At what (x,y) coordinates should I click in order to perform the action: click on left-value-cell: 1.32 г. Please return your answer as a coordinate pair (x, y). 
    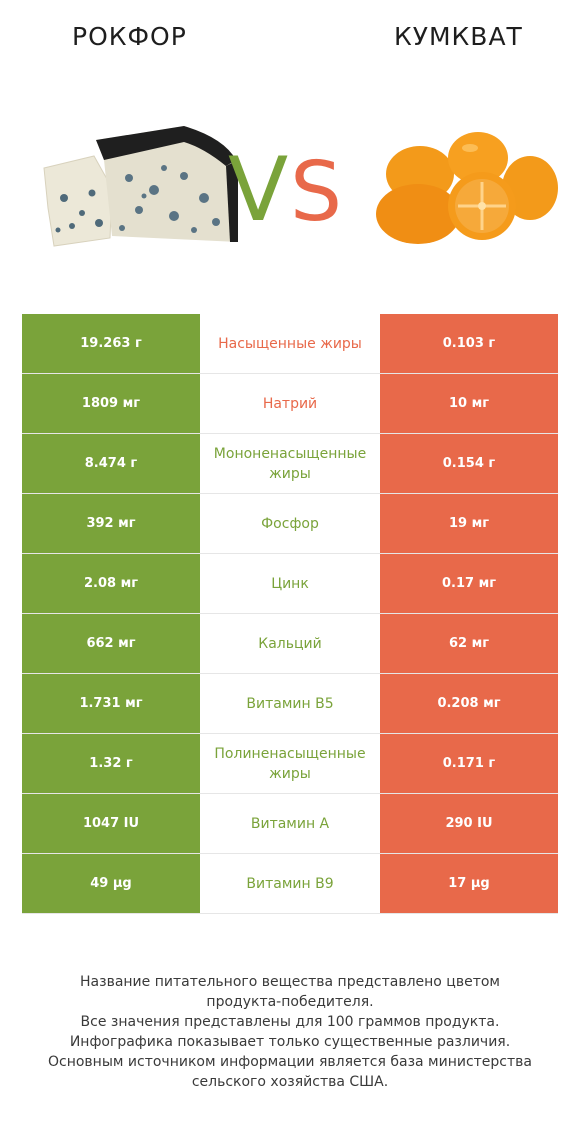
    Looking at the image, I should click on (111, 763).